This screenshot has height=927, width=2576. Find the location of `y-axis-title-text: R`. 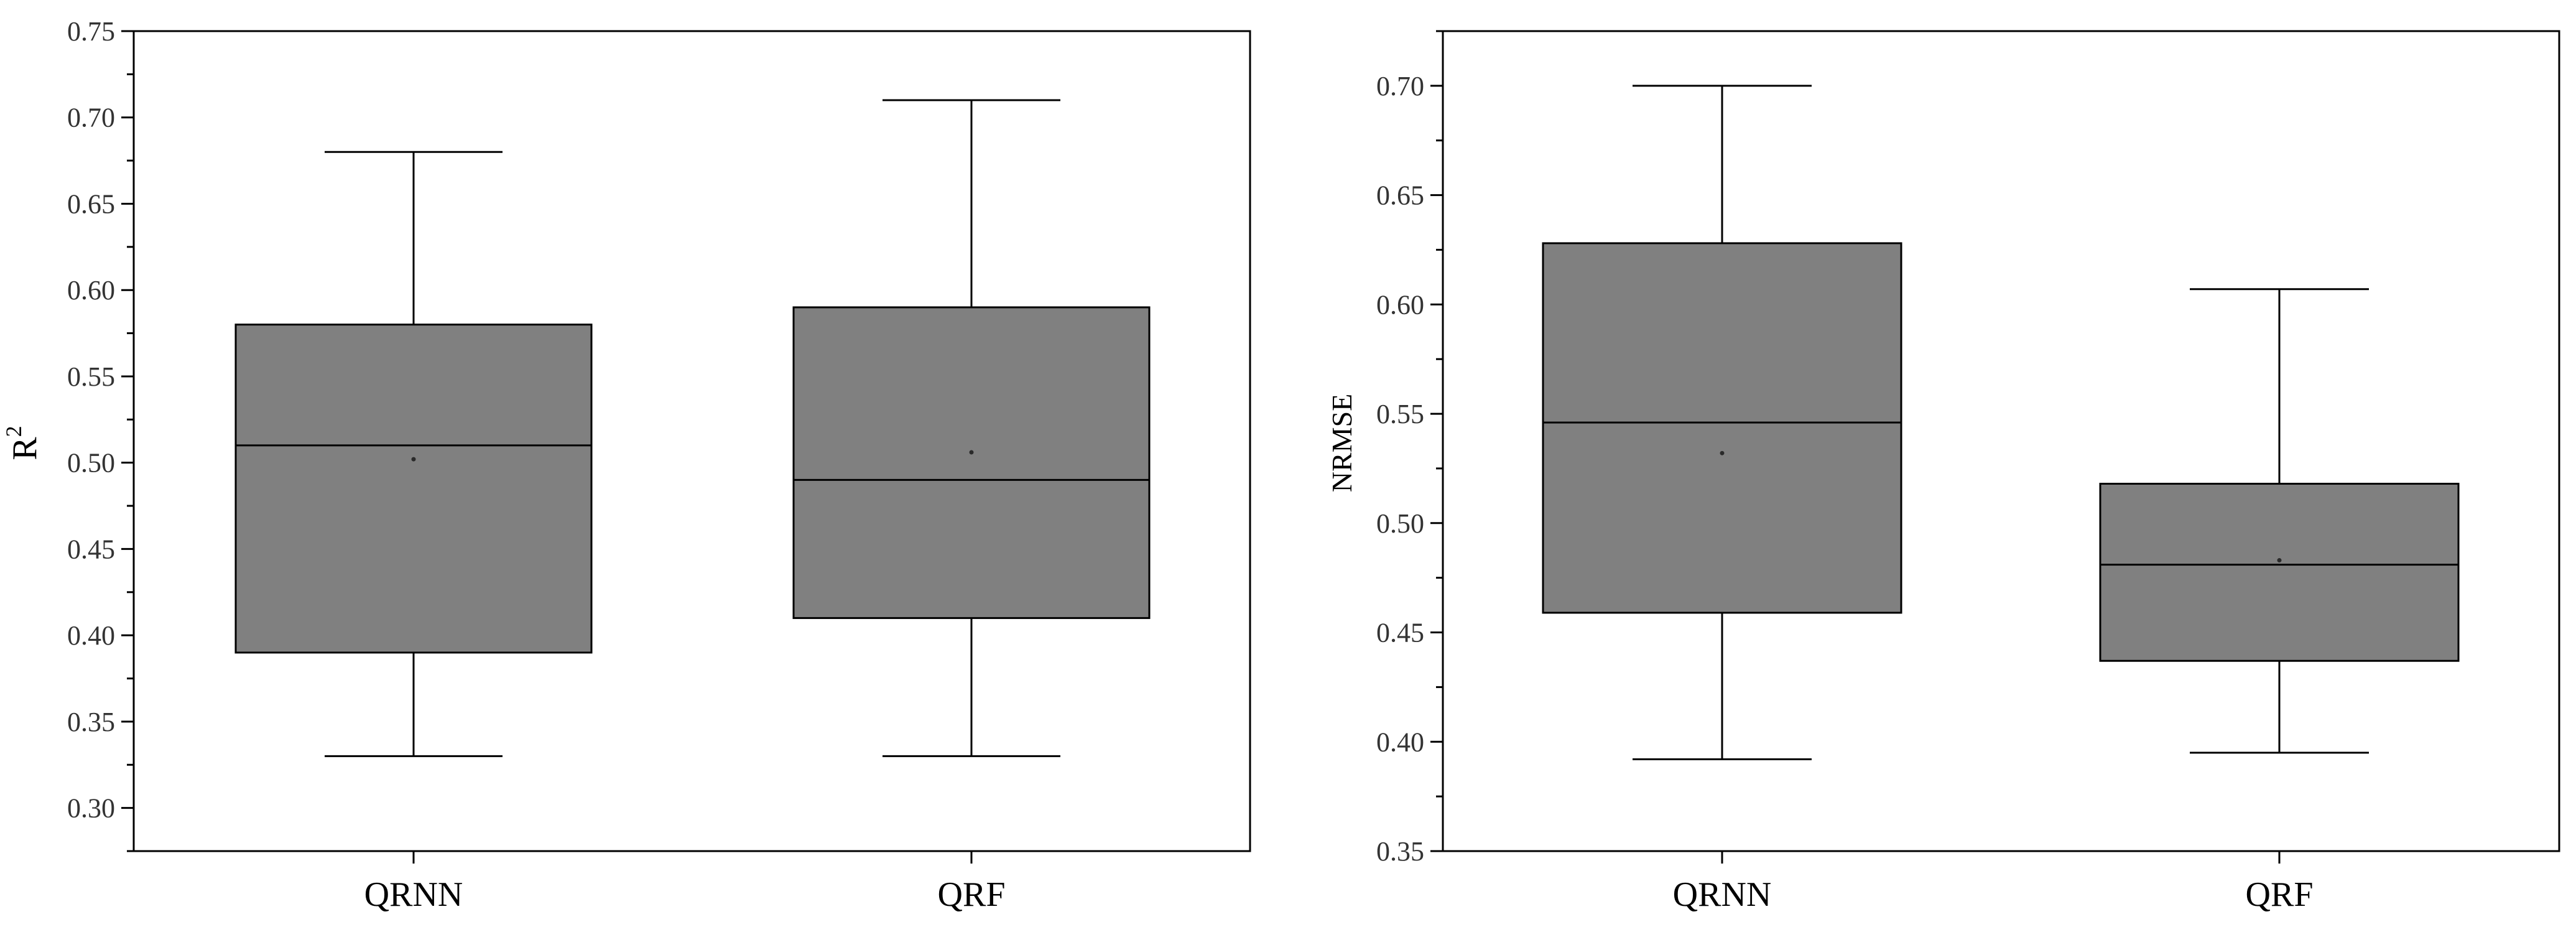

y-axis-title-text: R is located at coordinates (25, 449).